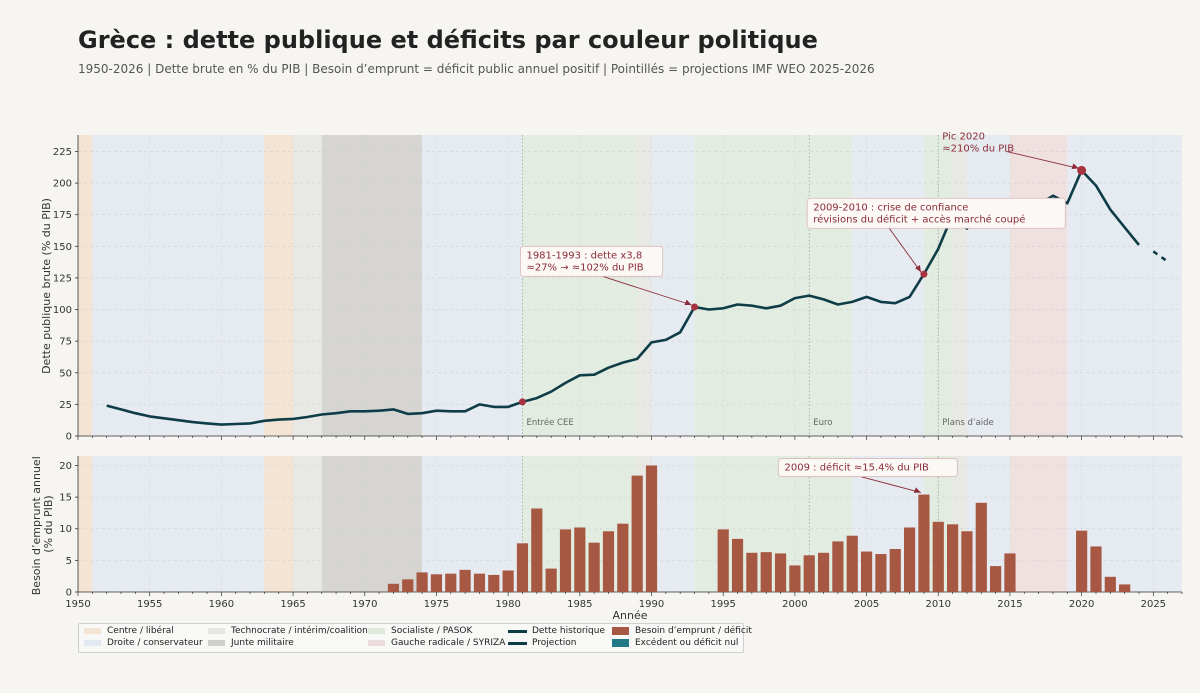 The image size is (1200, 693). Describe the element at coordinates (978, 148) in the screenshot. I see `annotation-line: ≈210% du PIB` at that location.